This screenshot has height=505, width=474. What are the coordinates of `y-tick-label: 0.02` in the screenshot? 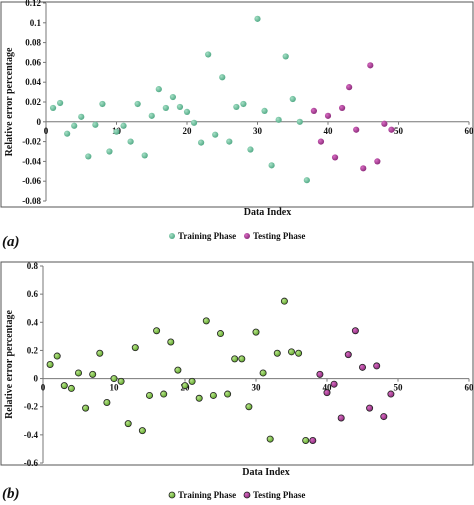 It's located at (33, 102).